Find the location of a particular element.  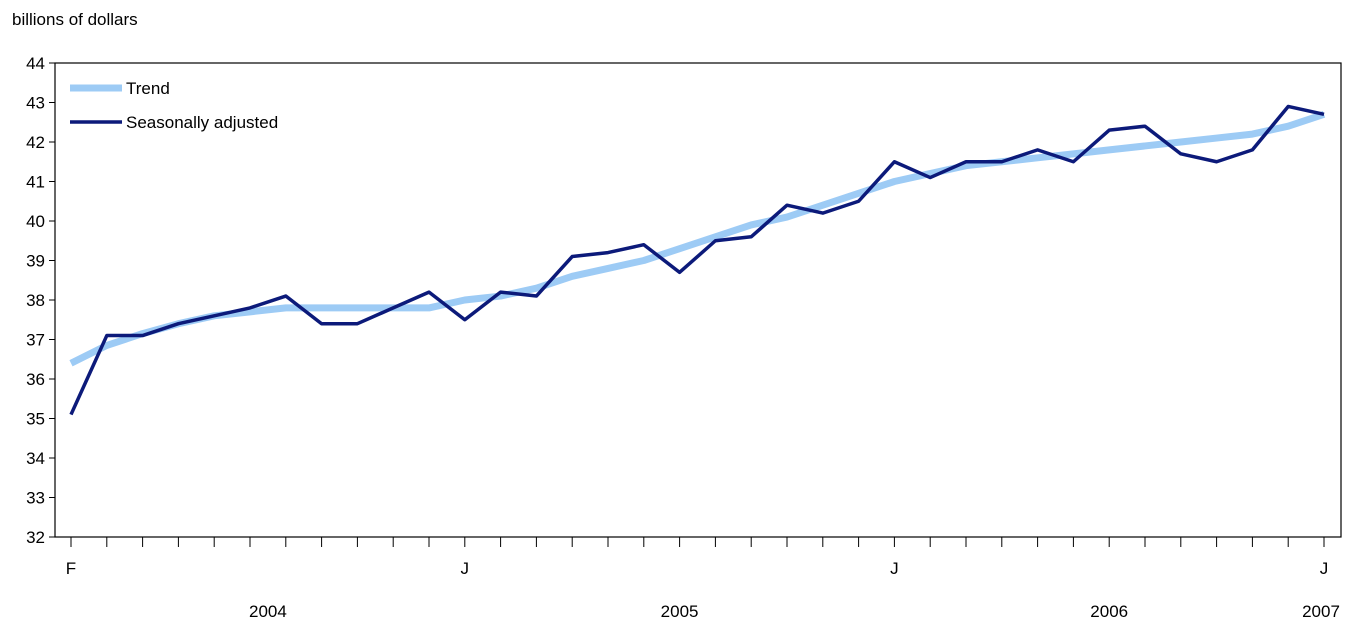

legend-label: Trend is located at coordinates (148, 88).